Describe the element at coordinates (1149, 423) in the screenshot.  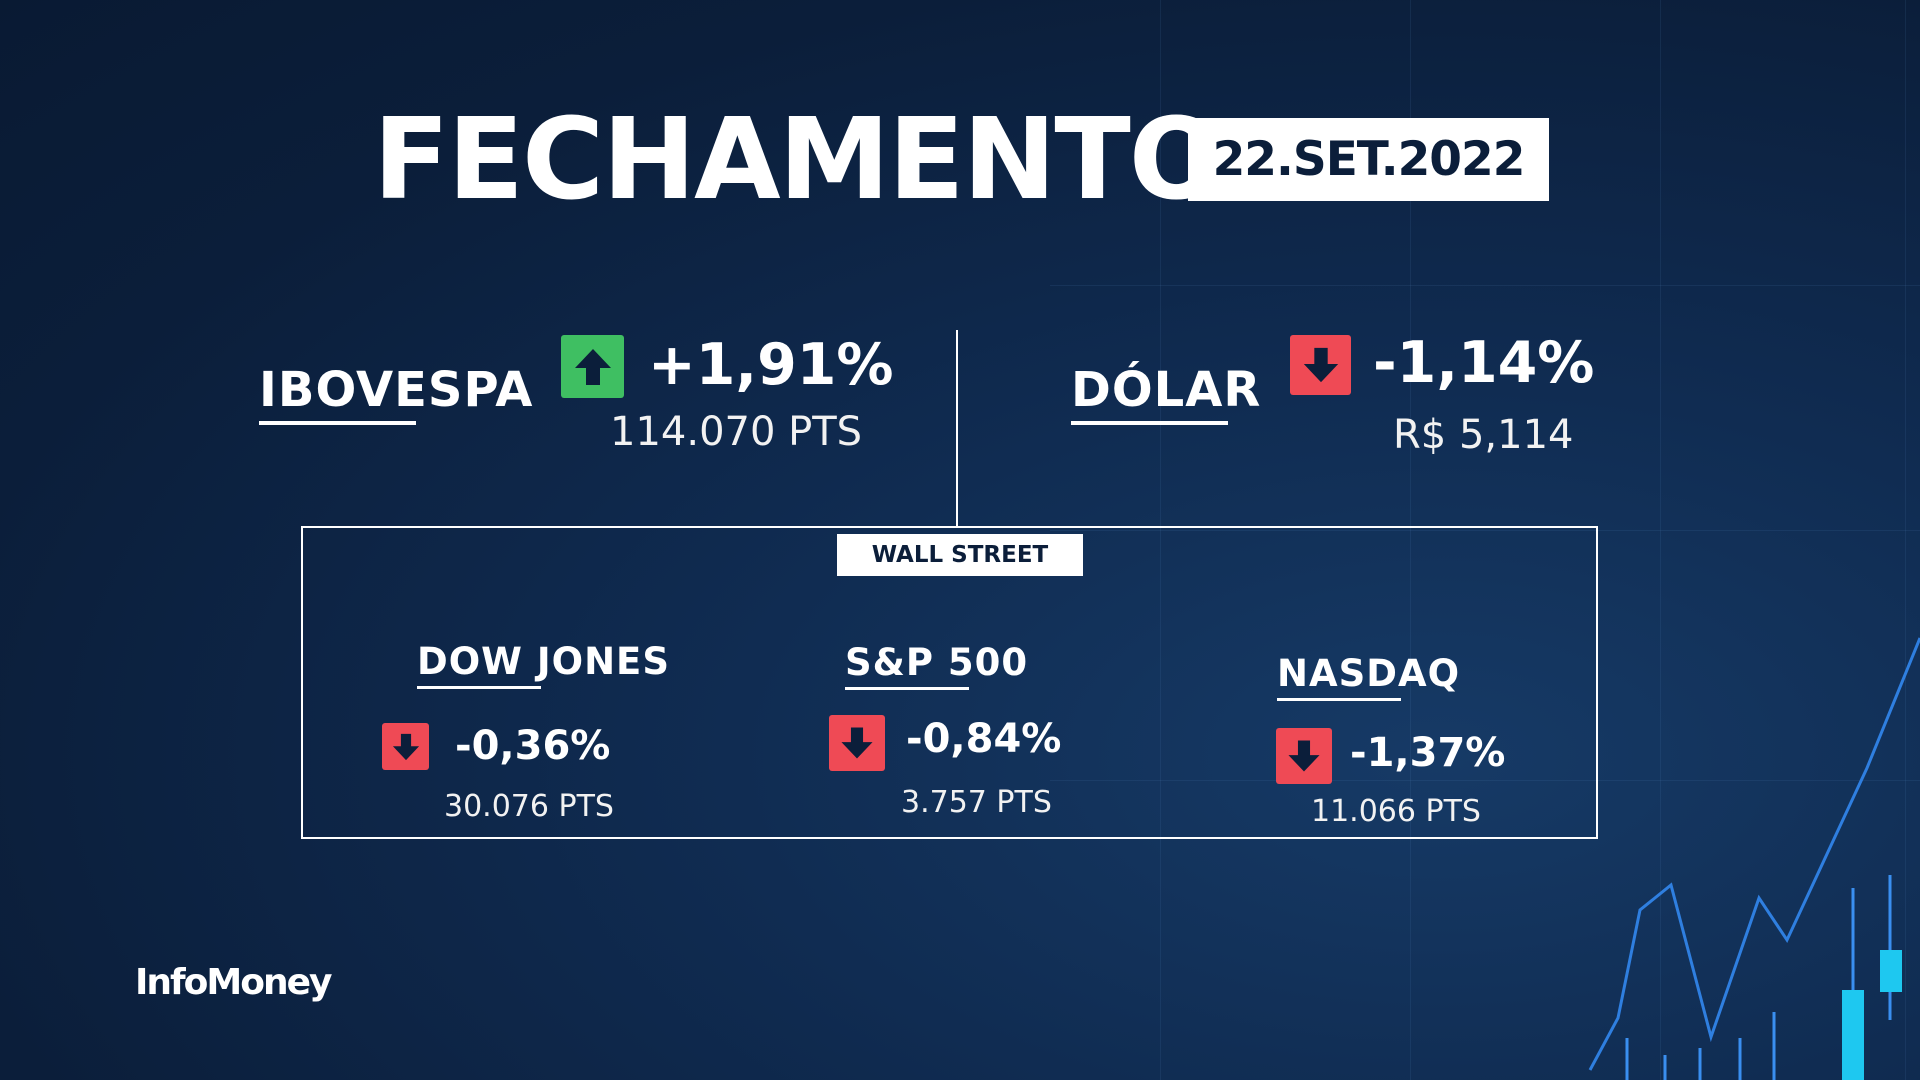
I see `dolar-underline` at that location.